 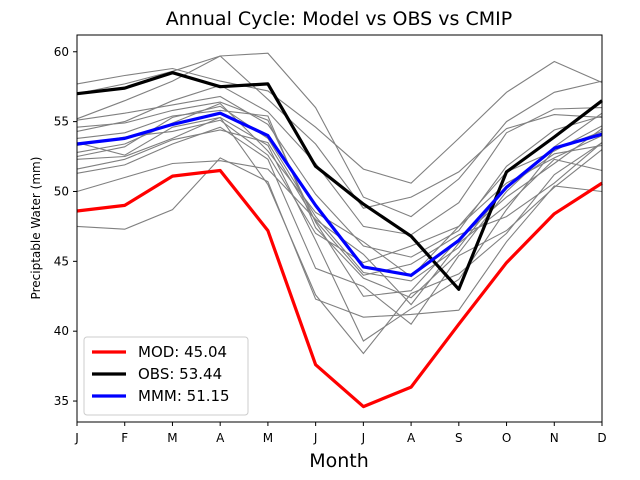 I want to click on legend-label-obs: OBS: 53.44, so click(x=180, y=374).